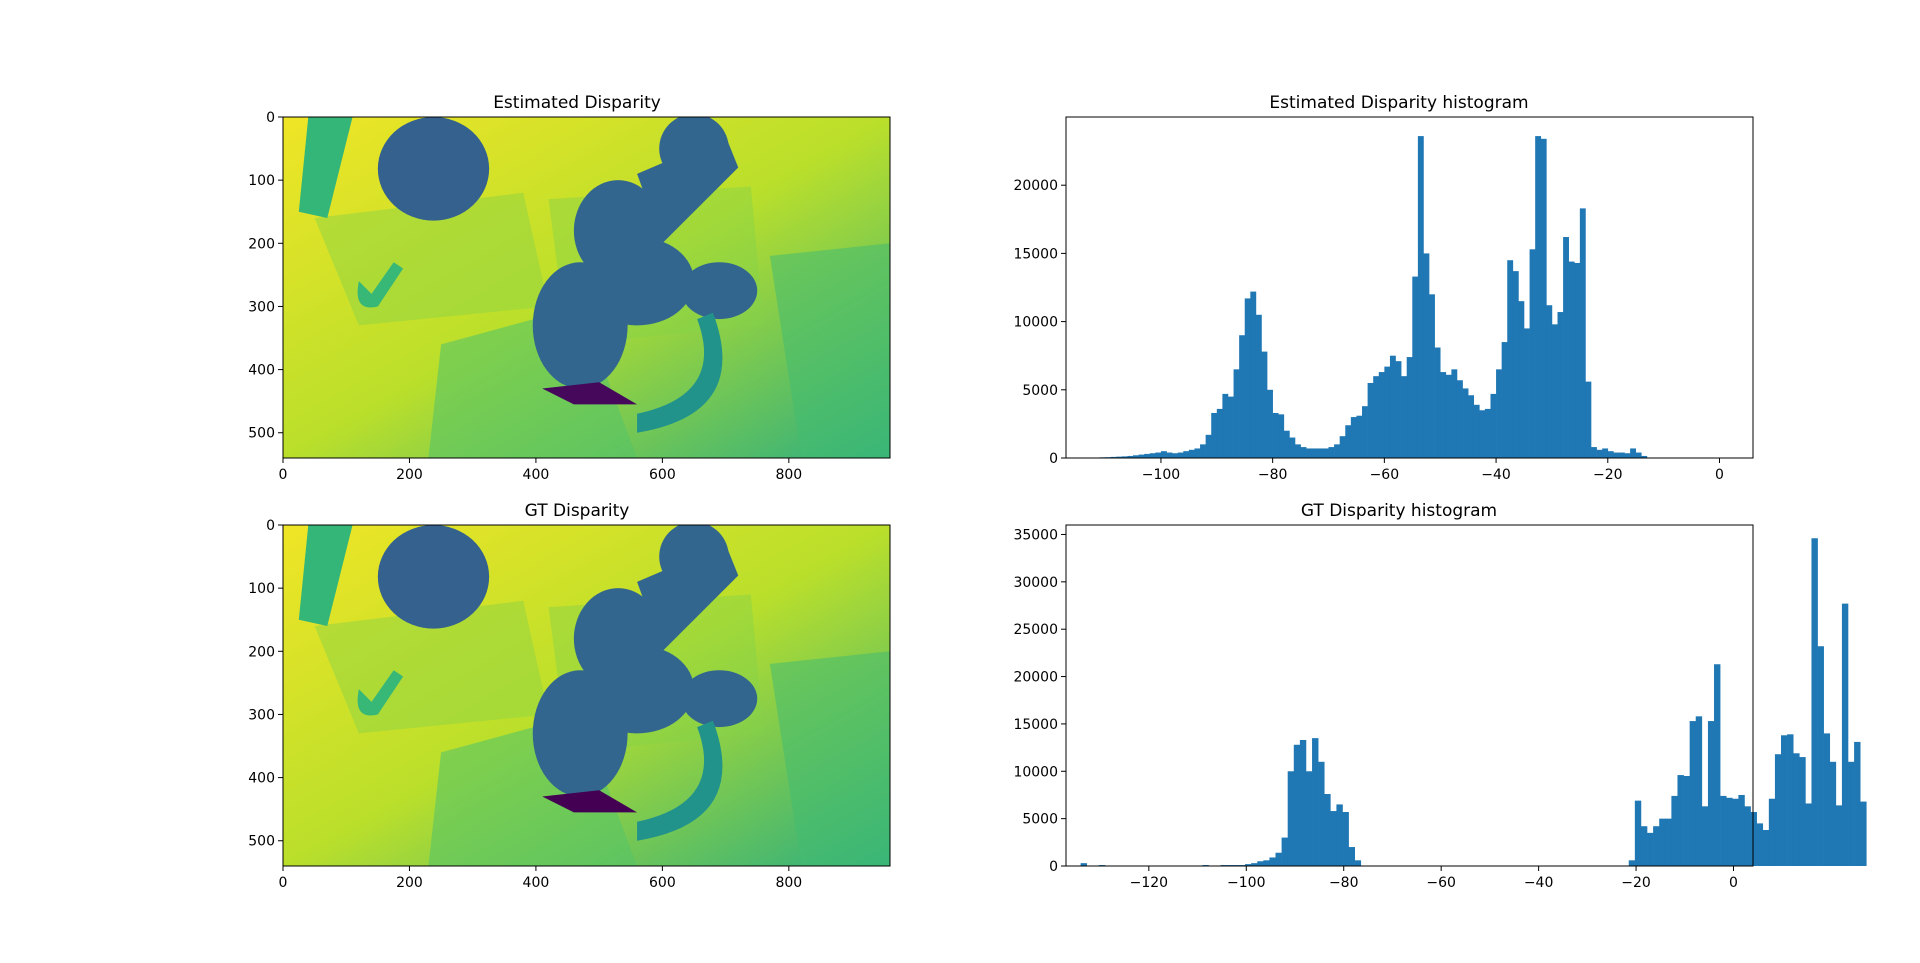  I want to click on image-2-ytick-label: 300, so click(261, 715).